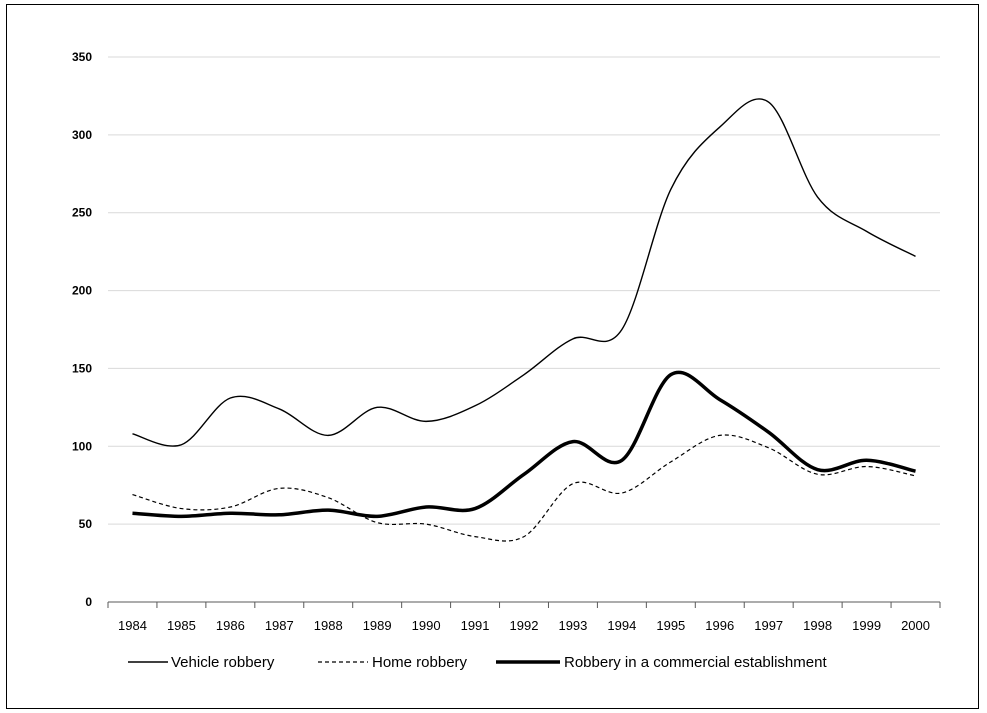 This screenshot has width=987, height=713. What do you see at coordinates (328, 625) in the screenshot?
I see `x-tick-label: 1988` at bounding box center [328, 625].